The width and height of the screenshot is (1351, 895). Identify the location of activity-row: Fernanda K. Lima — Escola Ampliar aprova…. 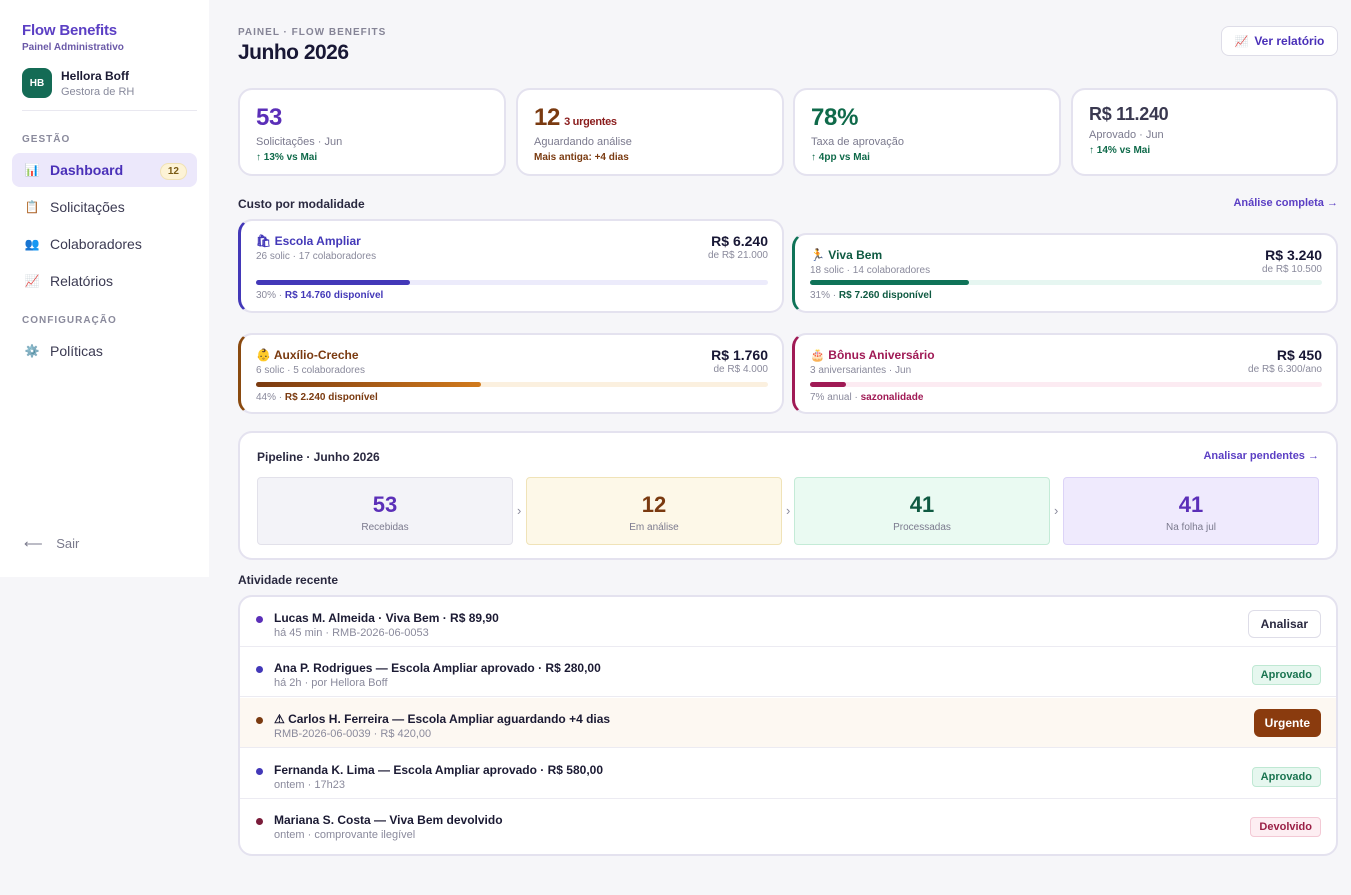
(788, 774).